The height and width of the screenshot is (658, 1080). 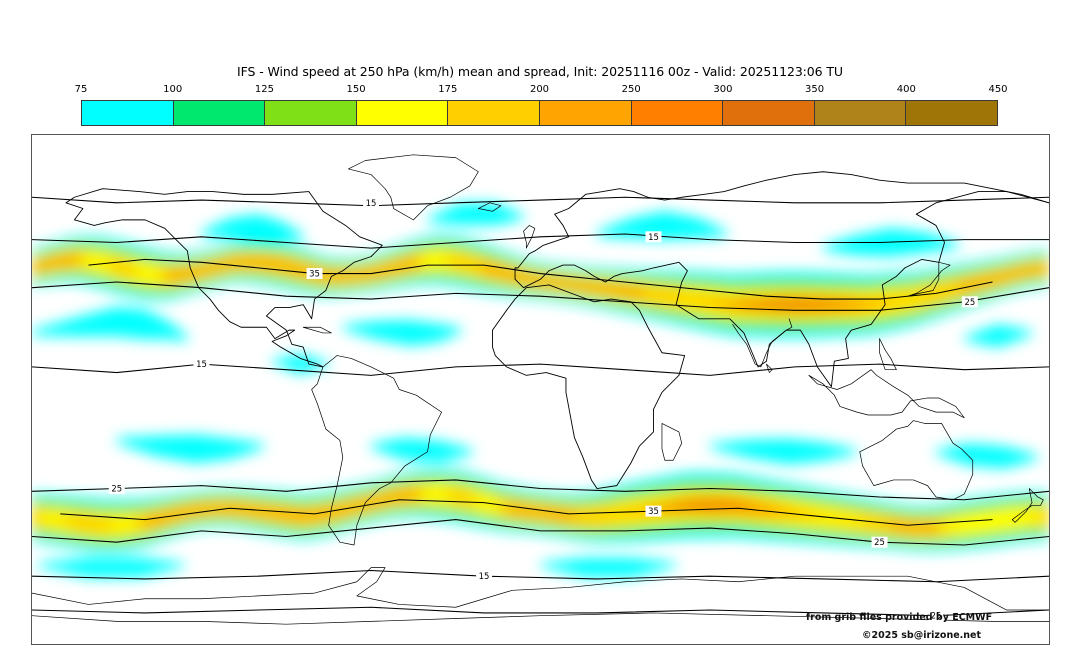 I want to click on copyright-credit: ©2025 sb@irizone.net, so click(x=922, y=635).